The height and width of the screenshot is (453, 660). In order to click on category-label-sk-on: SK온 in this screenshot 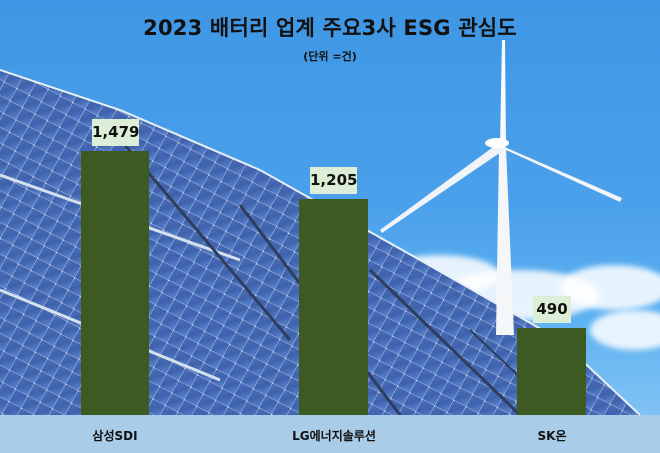, I will do `click(552, 436)`.